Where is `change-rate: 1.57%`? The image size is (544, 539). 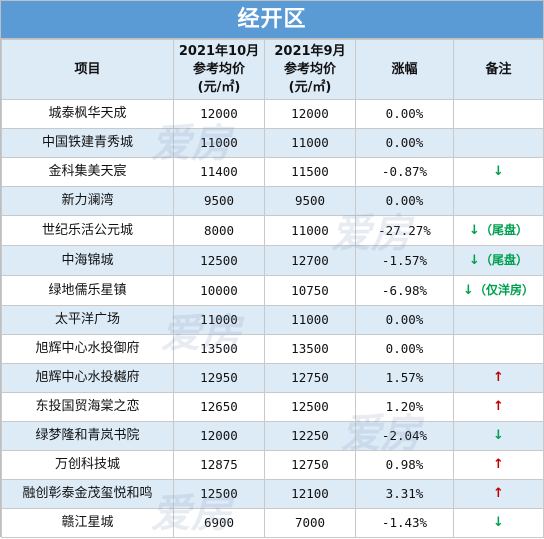 change-rate: 1.57% is located at coordinates (404, 378).